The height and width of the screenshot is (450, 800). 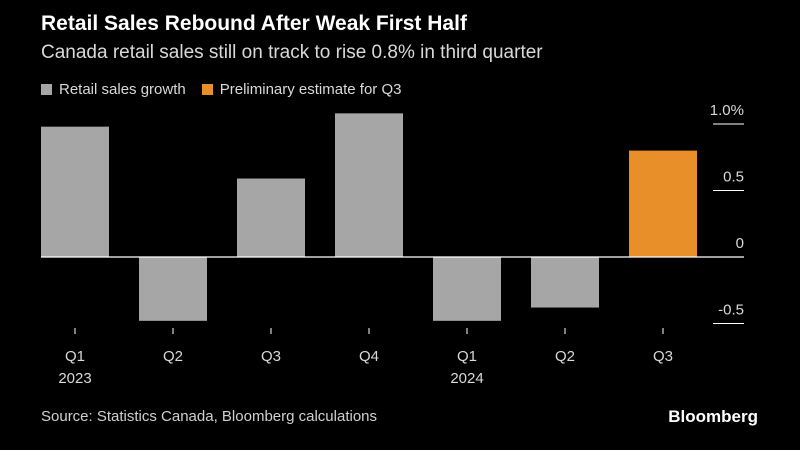 I want to click on y-tick-label: 0, so click(x=740, y=243).